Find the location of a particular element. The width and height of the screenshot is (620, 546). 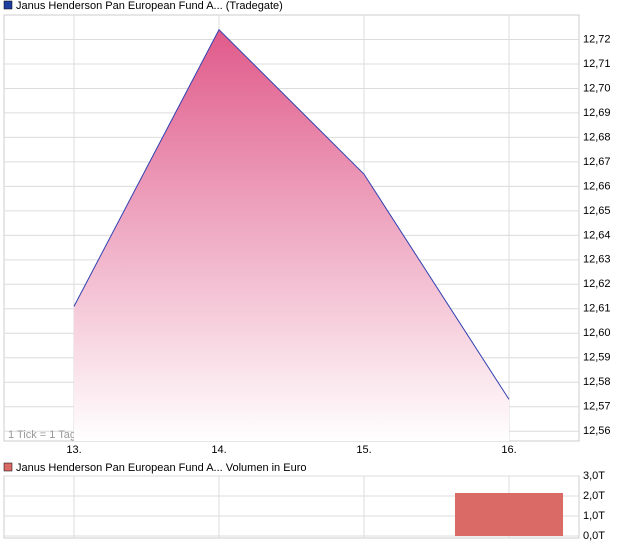

y-tick-label: 12,69 is located at coordinates (597, 113).